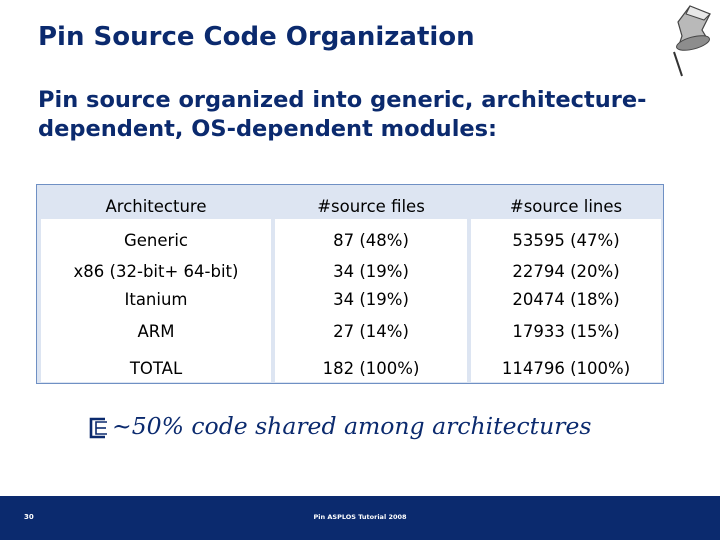 This screenshot has height=540, width=720. I want to click on footer-caption: Pin ASPLOS Tutorial 2008, so click(360, 517).